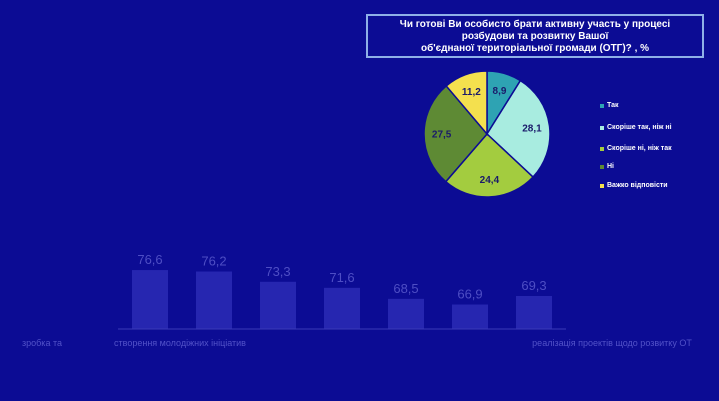 The width and height of the screenshot is (719, 401). Describe the element at coordinates (180, 343) in the screenshot. I see `bar-category-label-2: створення молодіжних ініціатив` at that location.